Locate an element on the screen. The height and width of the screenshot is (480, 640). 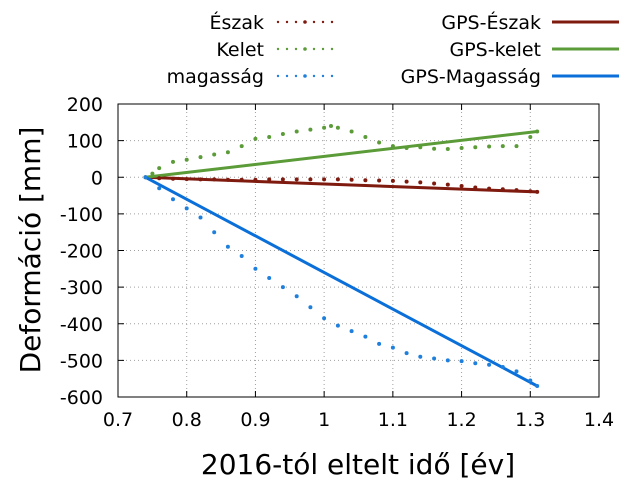
y-tick-label: -100 is located at coordinates (81, 215).